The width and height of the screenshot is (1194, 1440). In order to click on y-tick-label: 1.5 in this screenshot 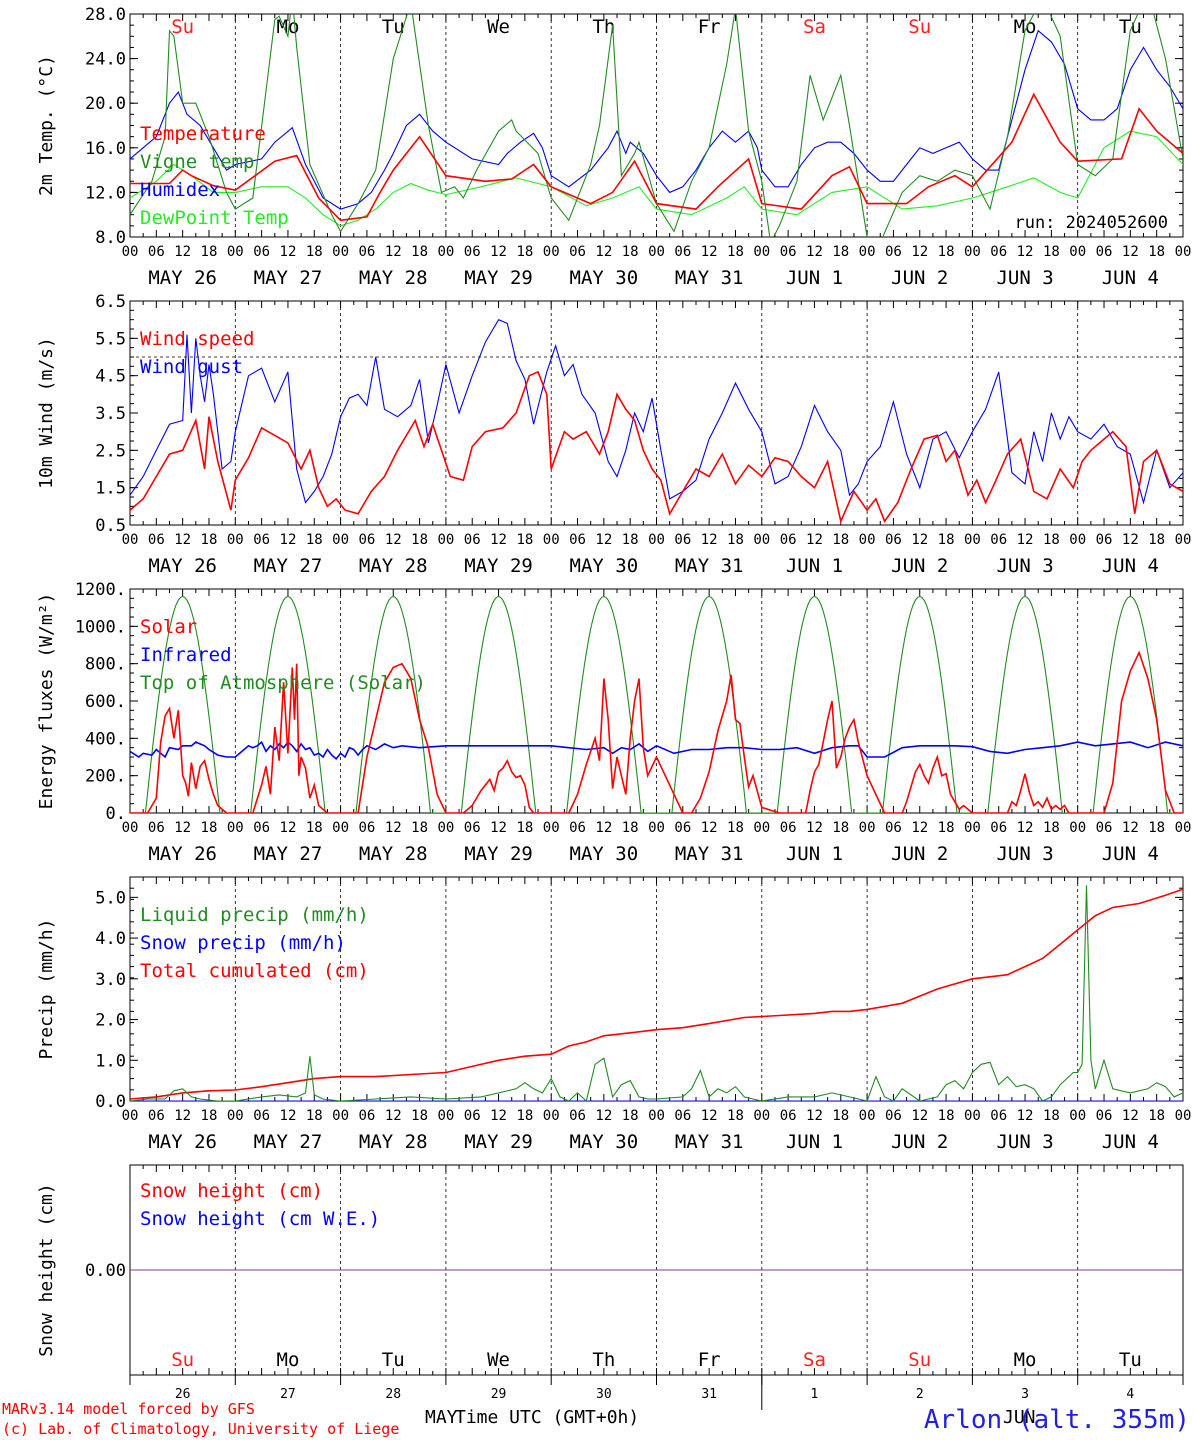, I will do `click(110, 489)`.